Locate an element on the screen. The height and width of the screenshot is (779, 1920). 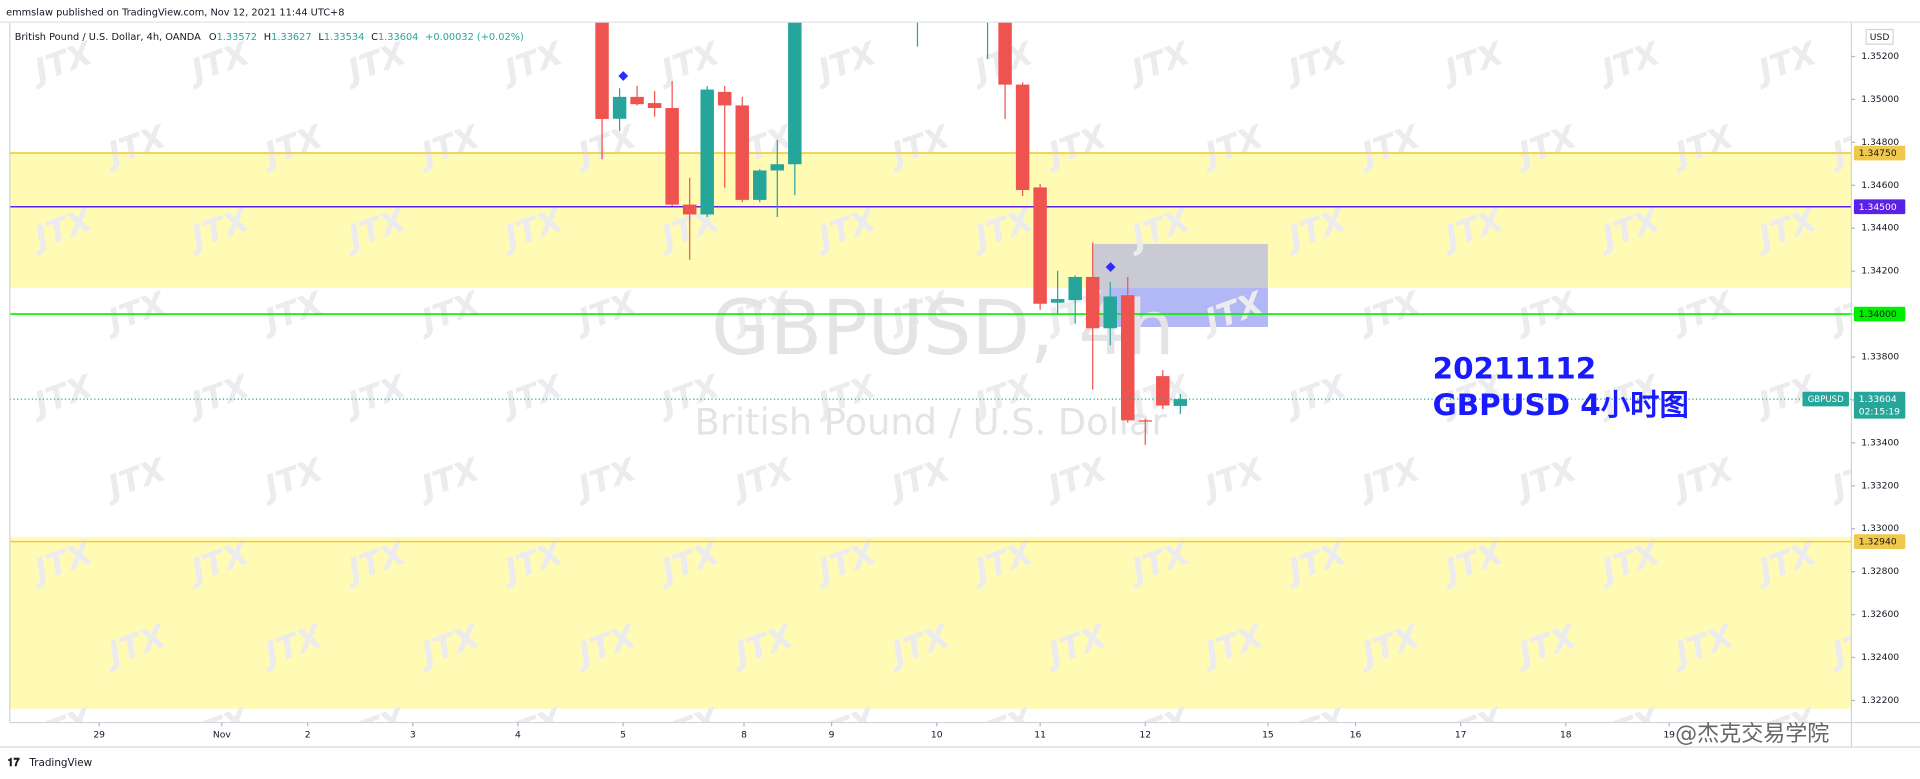
current-price-bg is located at coordinates (1879, 405).